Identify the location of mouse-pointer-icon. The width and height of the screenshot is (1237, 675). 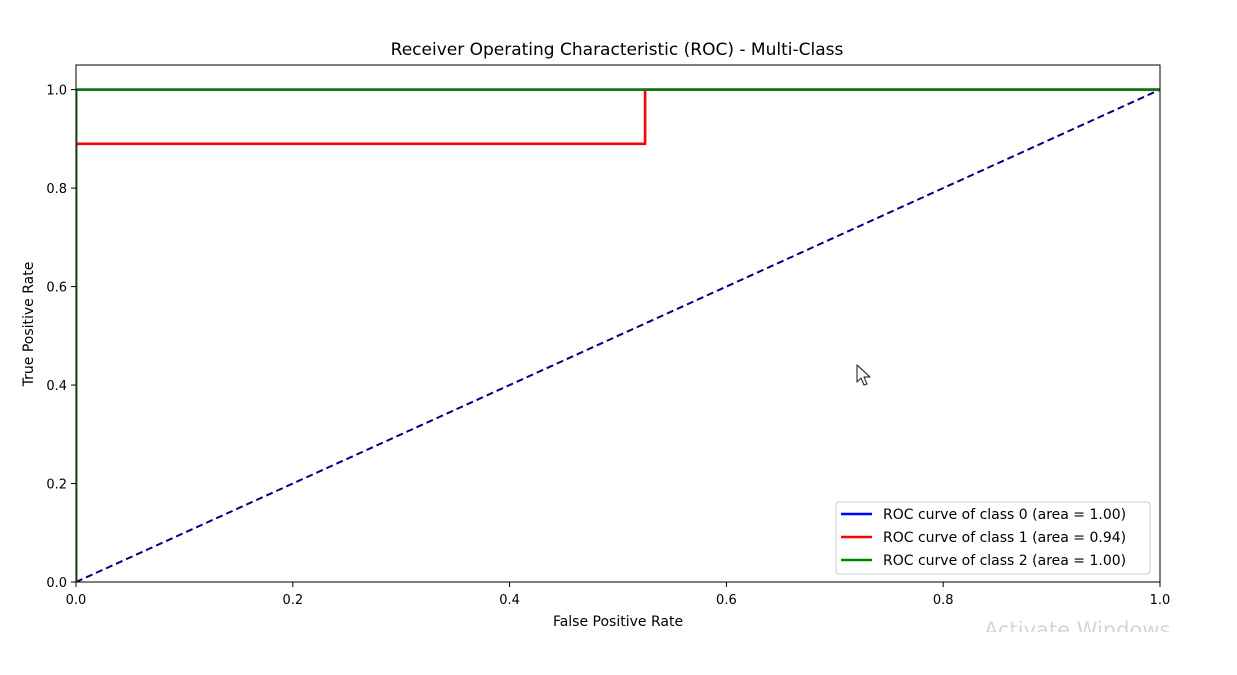
(863, 375).